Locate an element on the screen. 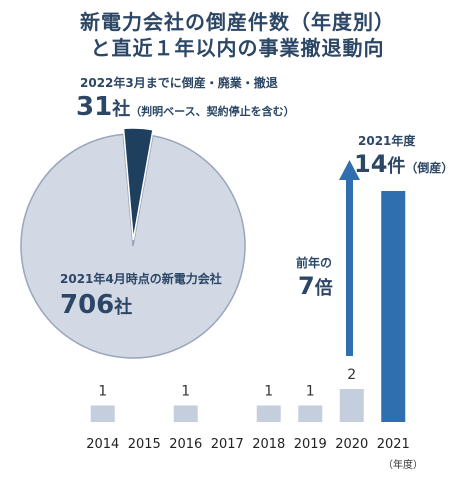 The width and height of the screenshot is (475, 480). total-value-group: 706社 is located at coordinates (96, 305).